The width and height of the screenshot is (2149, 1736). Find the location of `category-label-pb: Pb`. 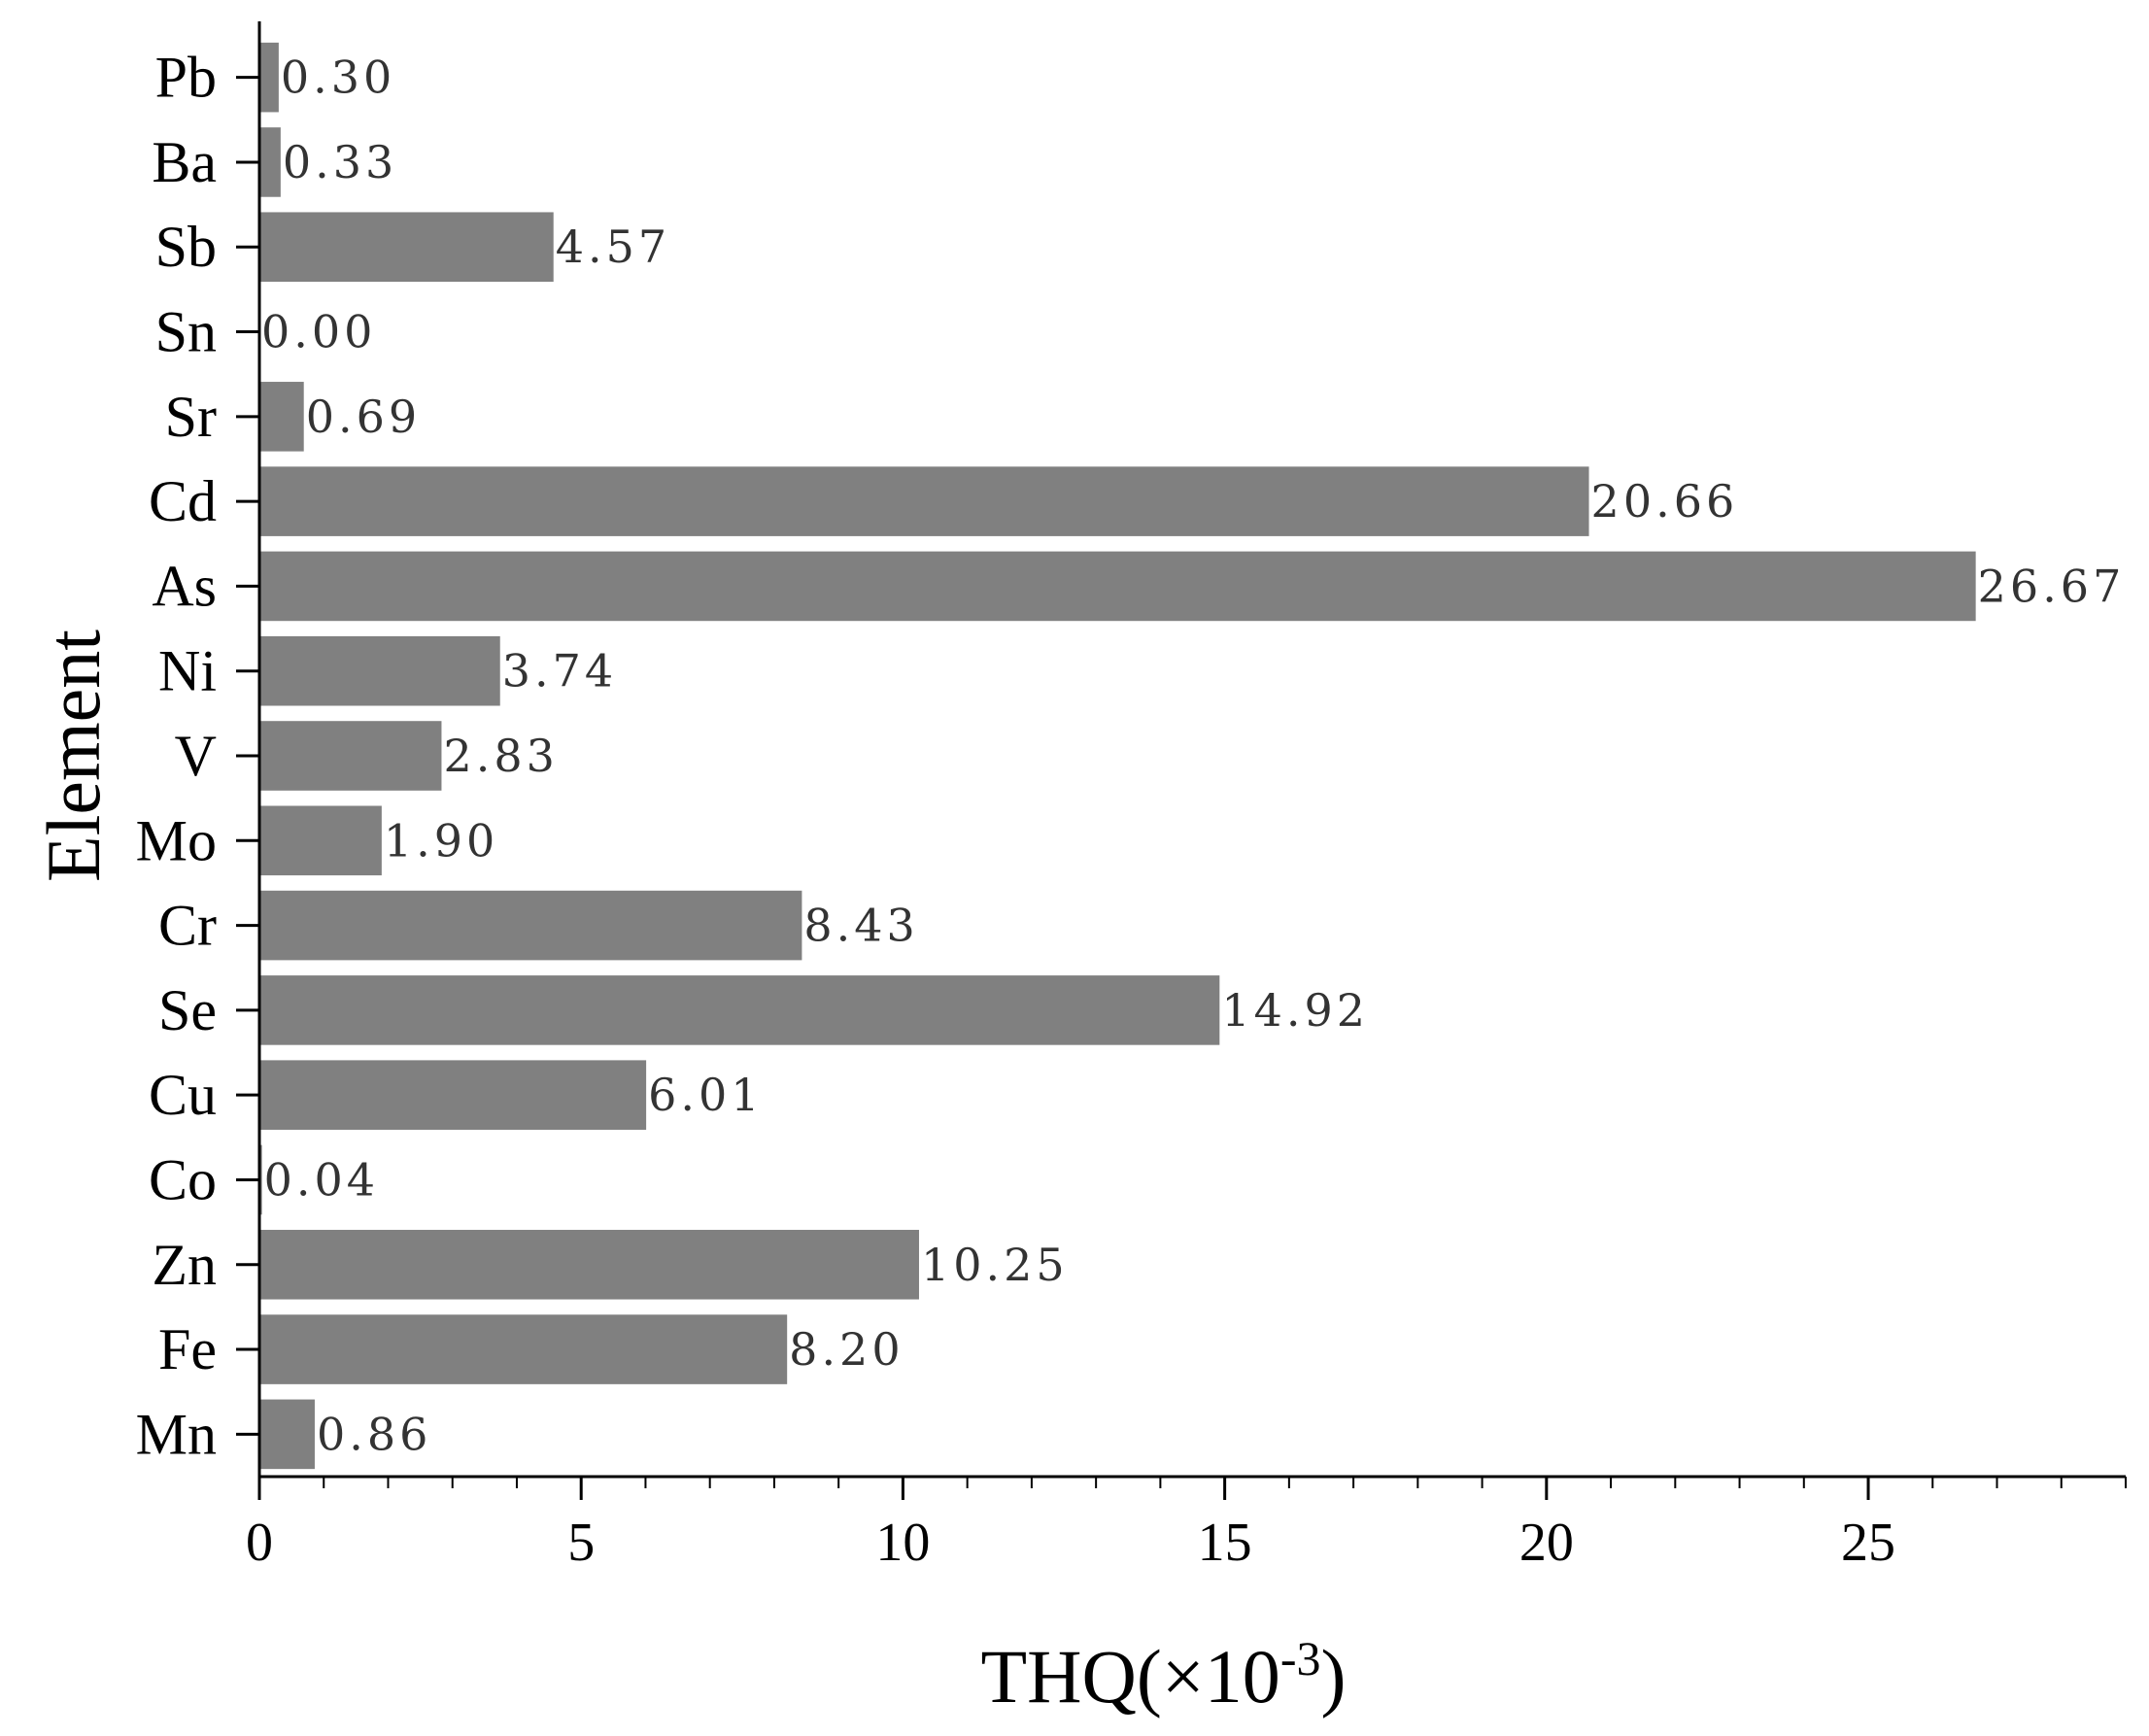

category-label-pb: Pb is located at coordinates (186, 78).